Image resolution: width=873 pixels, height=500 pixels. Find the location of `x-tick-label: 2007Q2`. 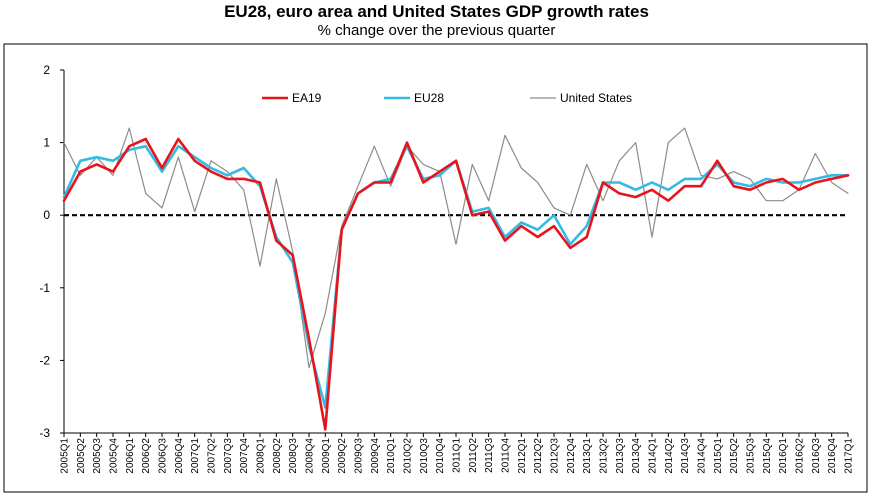

x-tick-label: 2007Q2 is located at coordinates (212, 456).